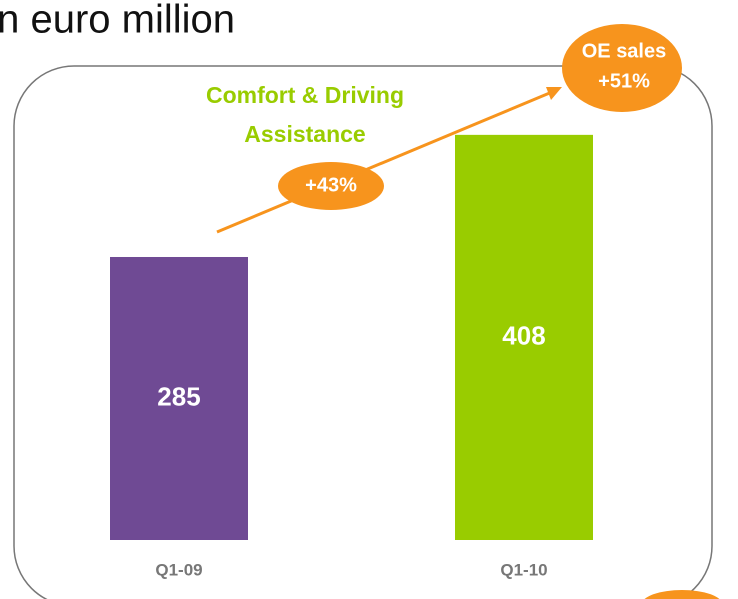 The image size is (738, 599). I want to click on growth-label: +43%, so click(331, 185).